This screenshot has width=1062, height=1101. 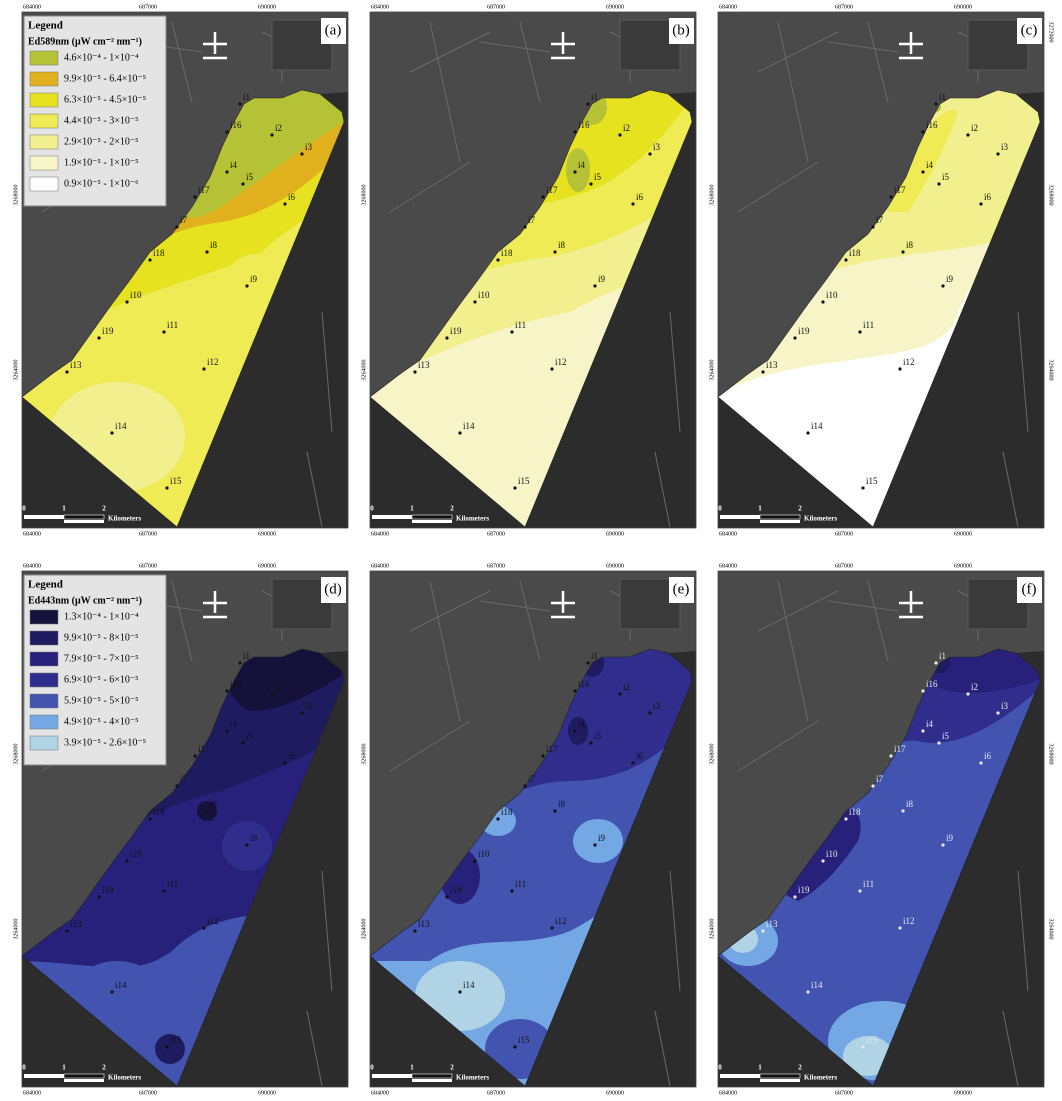 I want to click on station-label: i13, so click(x=424, y=365).